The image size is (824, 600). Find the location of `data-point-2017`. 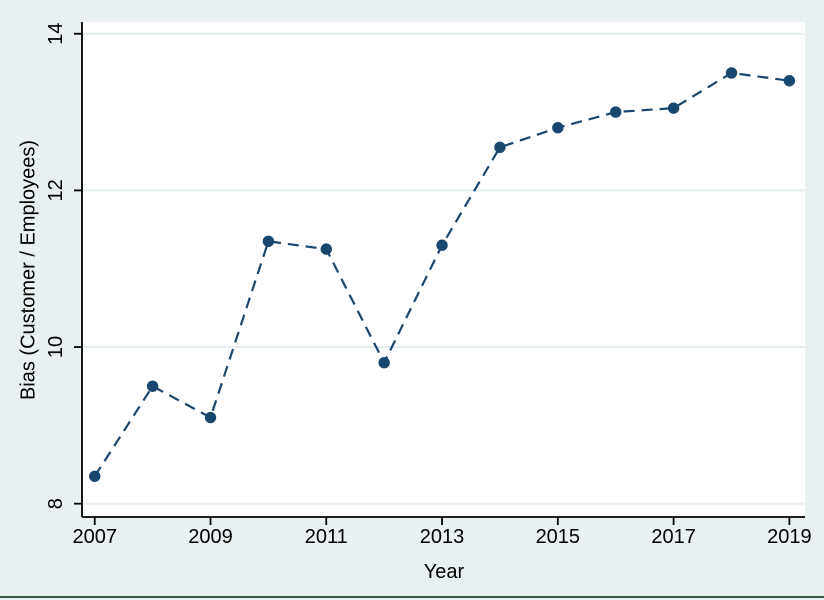

data-point-2017 is located at coordinates (673, 108).